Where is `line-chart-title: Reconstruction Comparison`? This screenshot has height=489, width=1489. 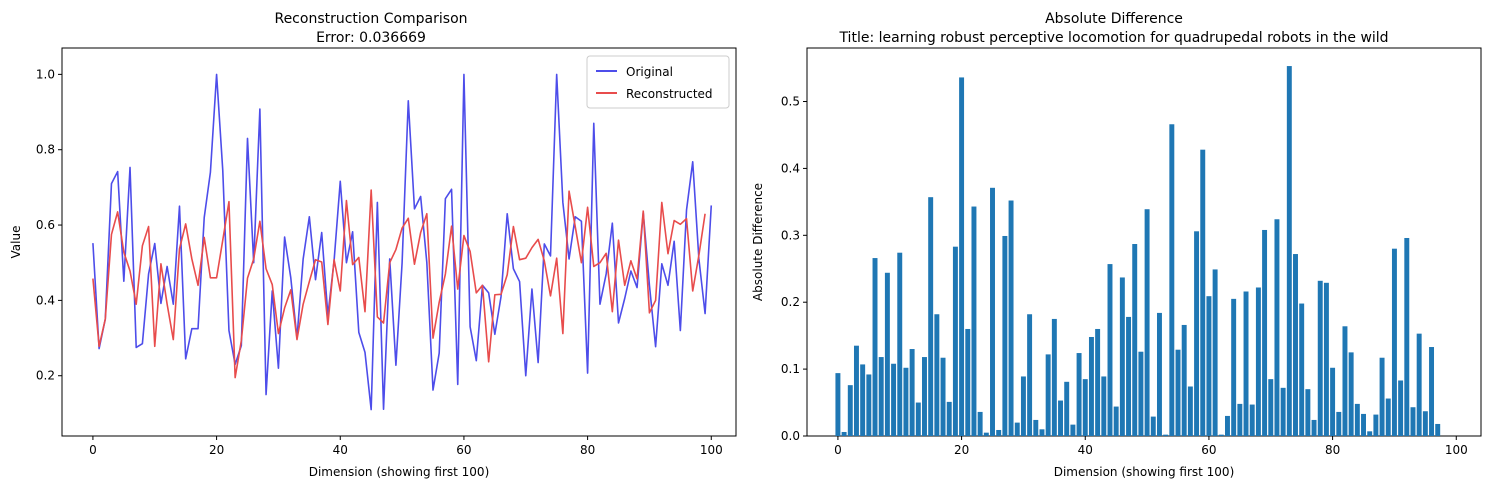 line-chart-title: Reconstruction Comparison is located at coordinates (370, 19).